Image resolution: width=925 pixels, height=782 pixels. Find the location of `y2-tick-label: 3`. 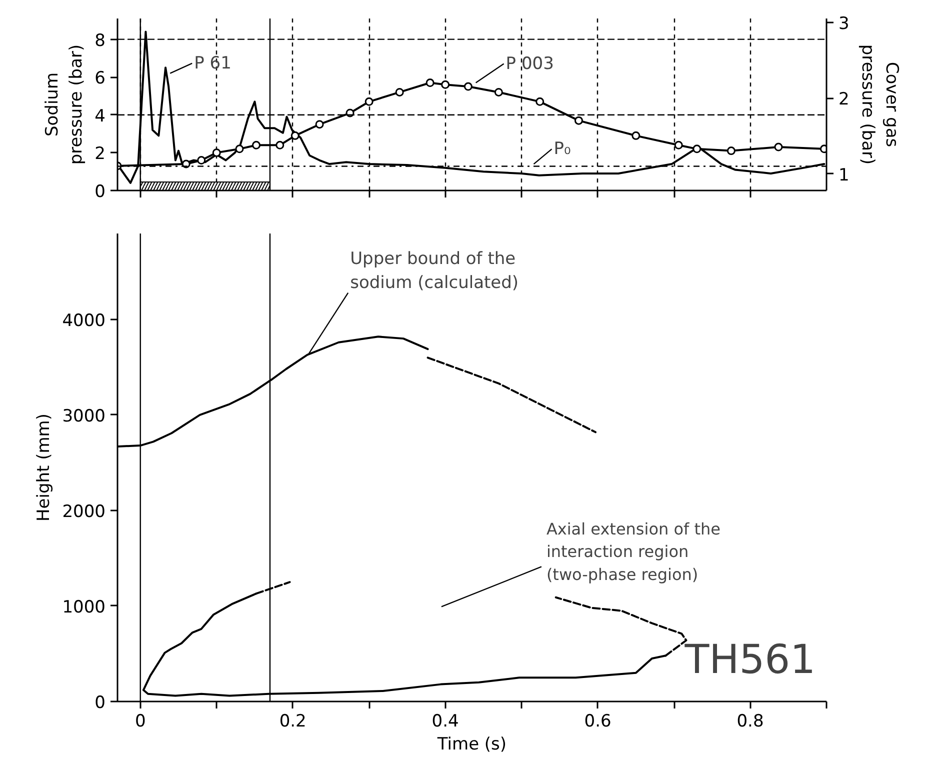

y2-tick-label: 3 is located at coordinates (844, 24).